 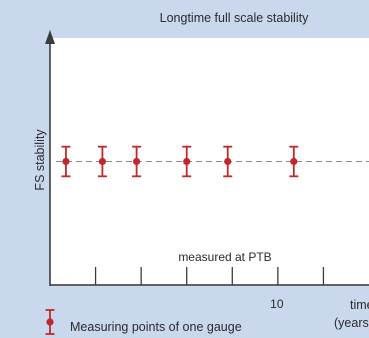 I want to click on x-axis-label: time, so click(x=359, y=305).